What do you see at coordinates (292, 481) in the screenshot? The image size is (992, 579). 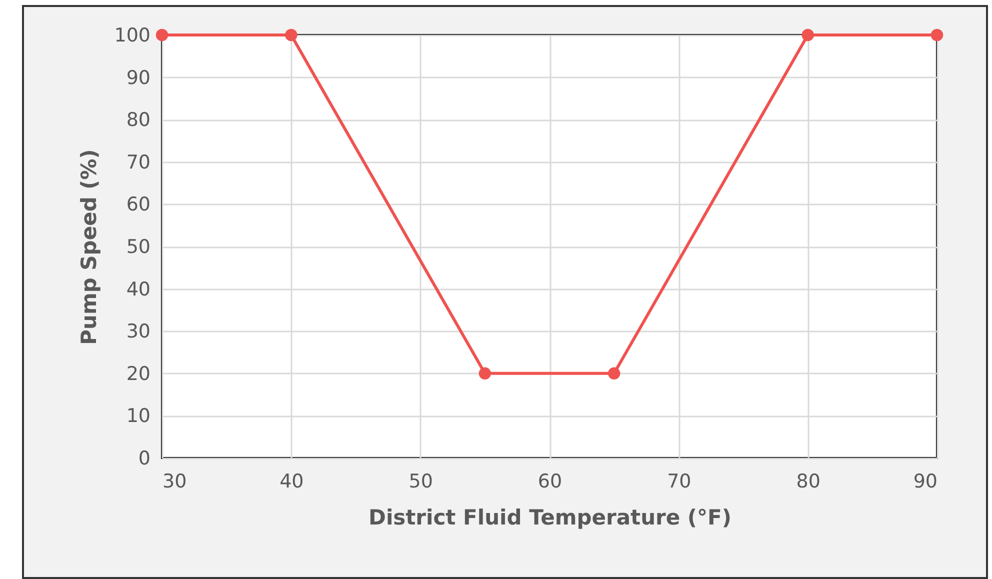 I see `x-tick-label: 40` at bounding box center [292, 481].